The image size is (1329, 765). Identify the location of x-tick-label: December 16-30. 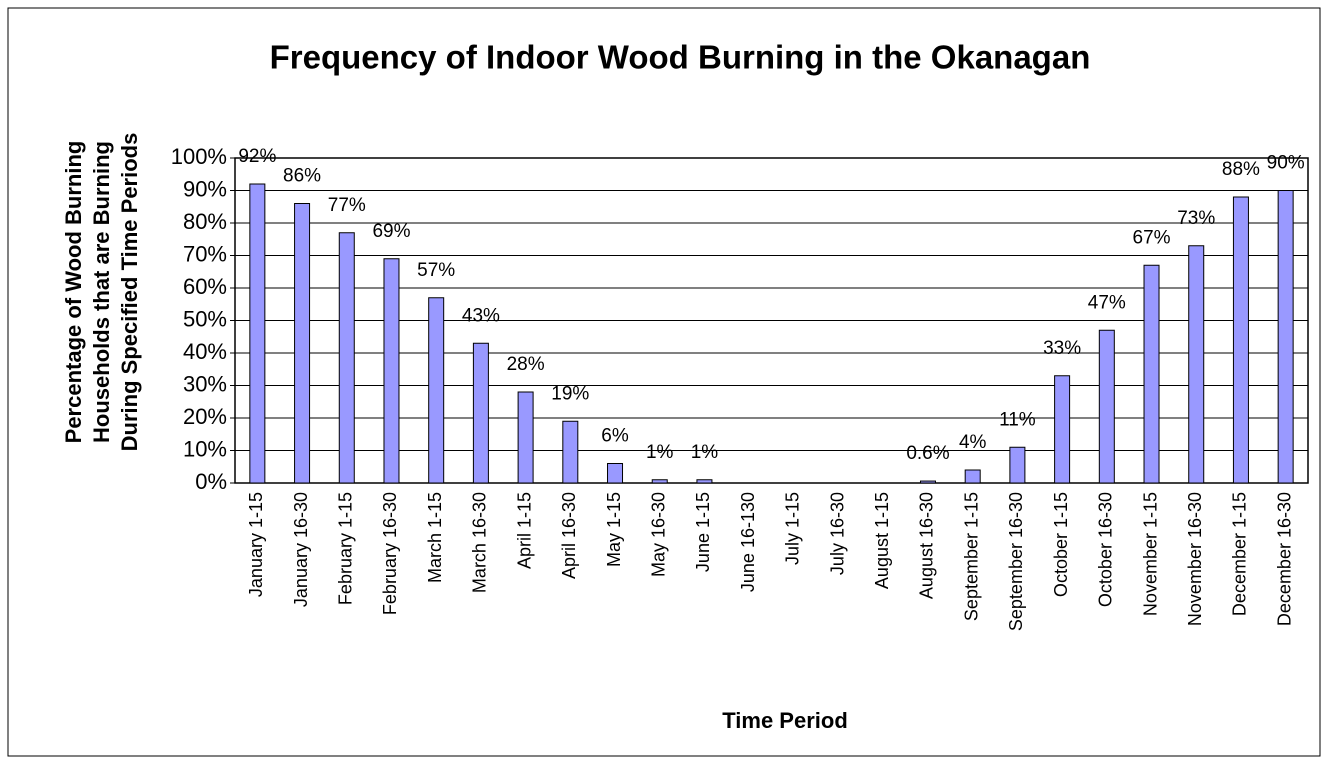
(1284, 559).